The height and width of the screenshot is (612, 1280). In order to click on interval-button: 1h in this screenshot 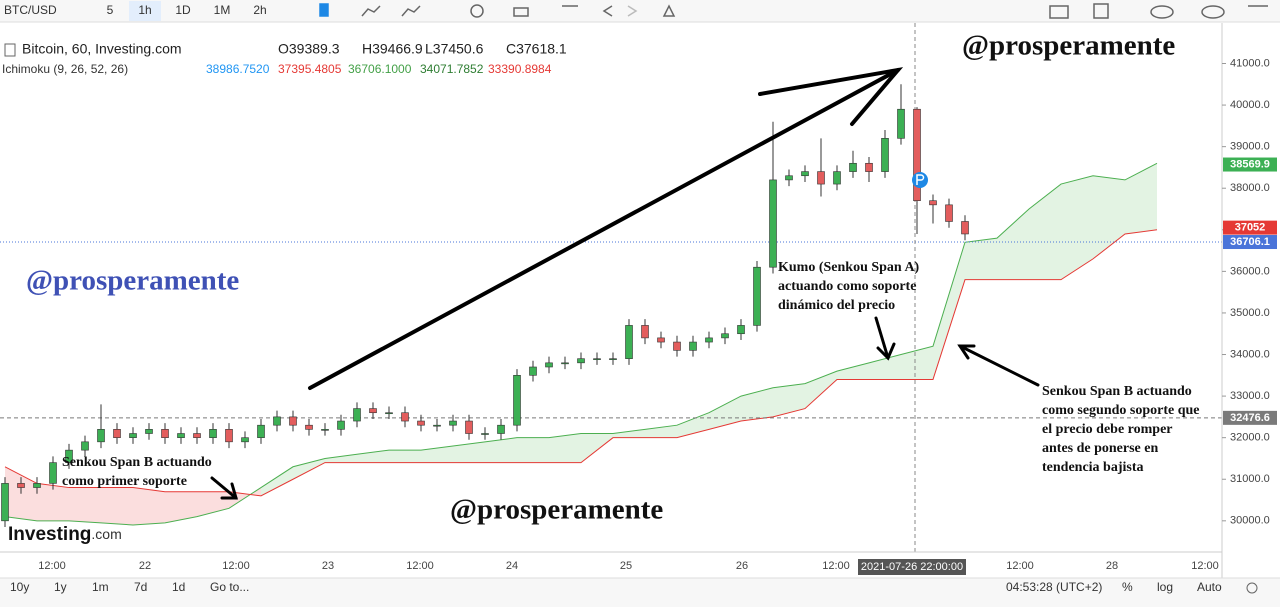, I will do `click(144, 10)`.